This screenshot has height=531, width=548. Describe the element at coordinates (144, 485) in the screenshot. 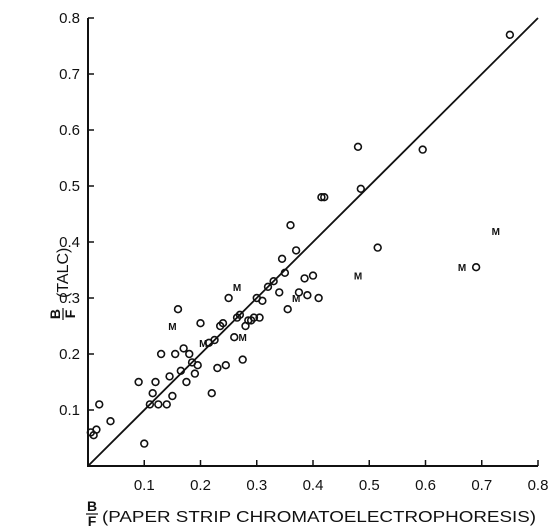

I see `x-tick-label: 0.1` at that location.